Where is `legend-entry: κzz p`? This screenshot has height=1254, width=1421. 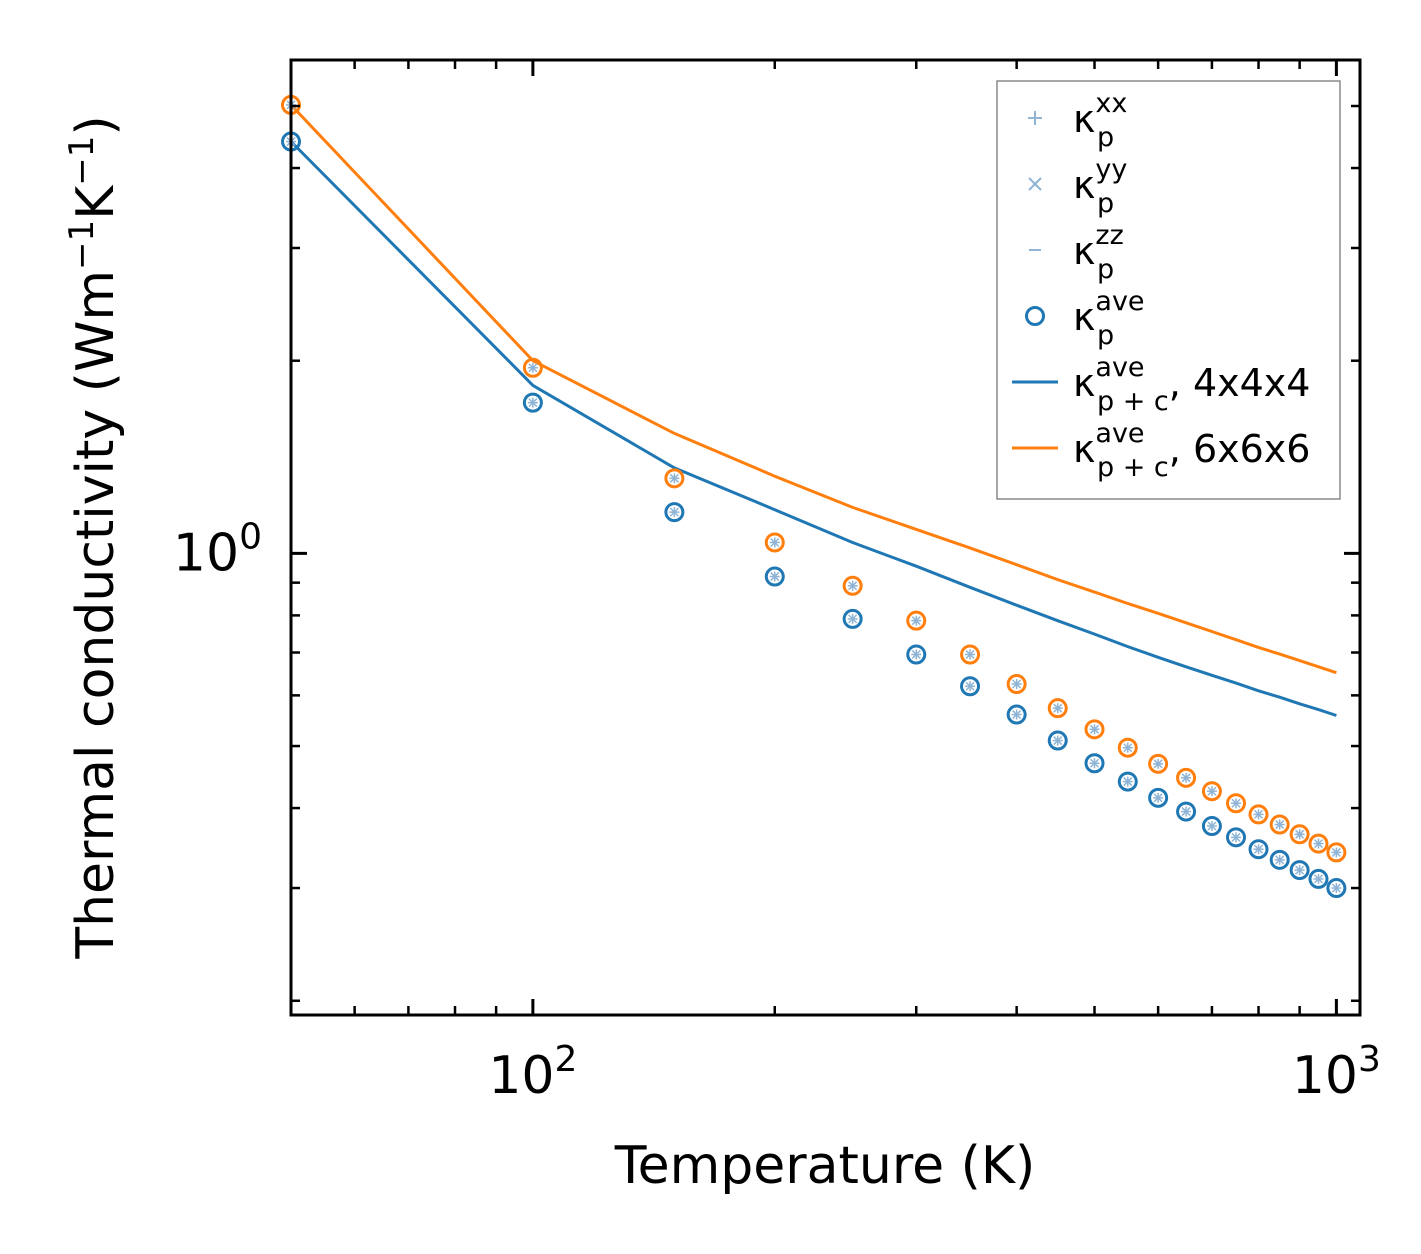
legend-entry: κzz p is located at coordinates (1076, 252).